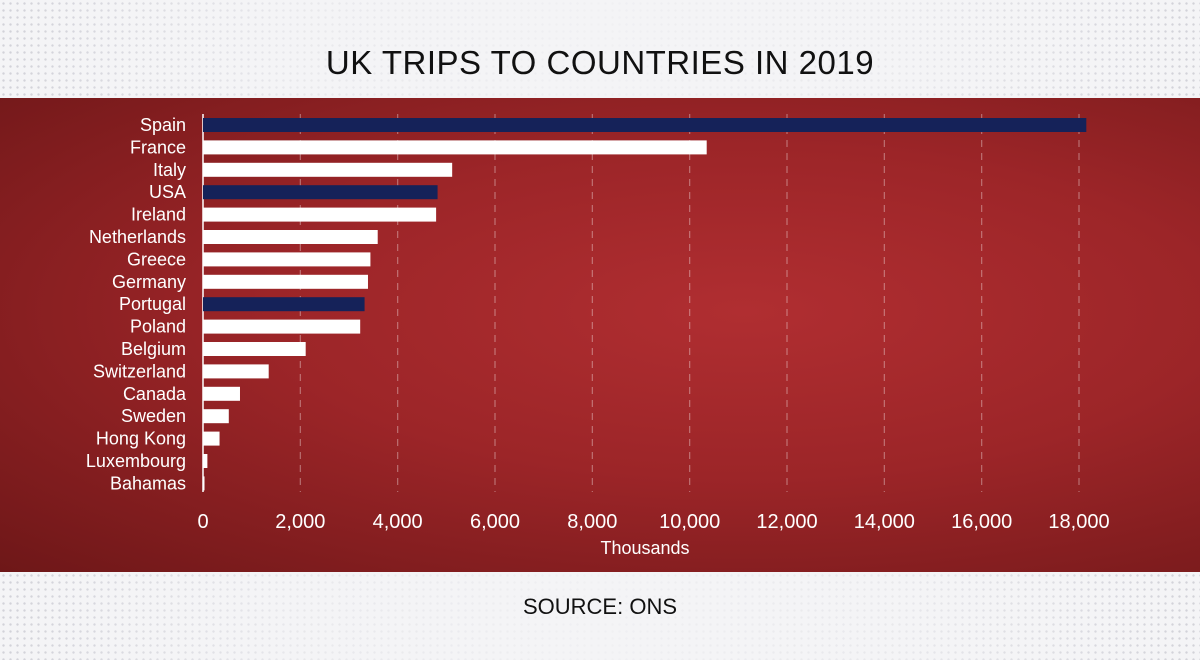 The height and width of the screenshot is (660, 1200). Describe the element at coordinates (786, 522) in the screenshot. I see `tick-label: 12,000` at that location.